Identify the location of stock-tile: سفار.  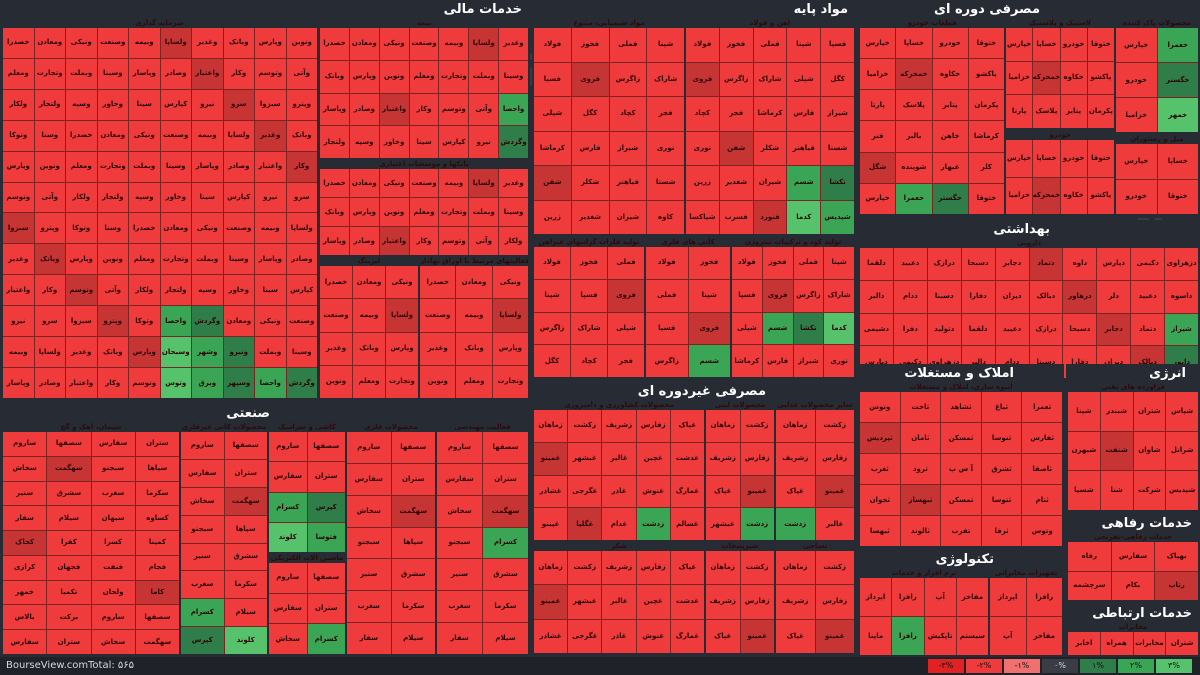
(459, 638).